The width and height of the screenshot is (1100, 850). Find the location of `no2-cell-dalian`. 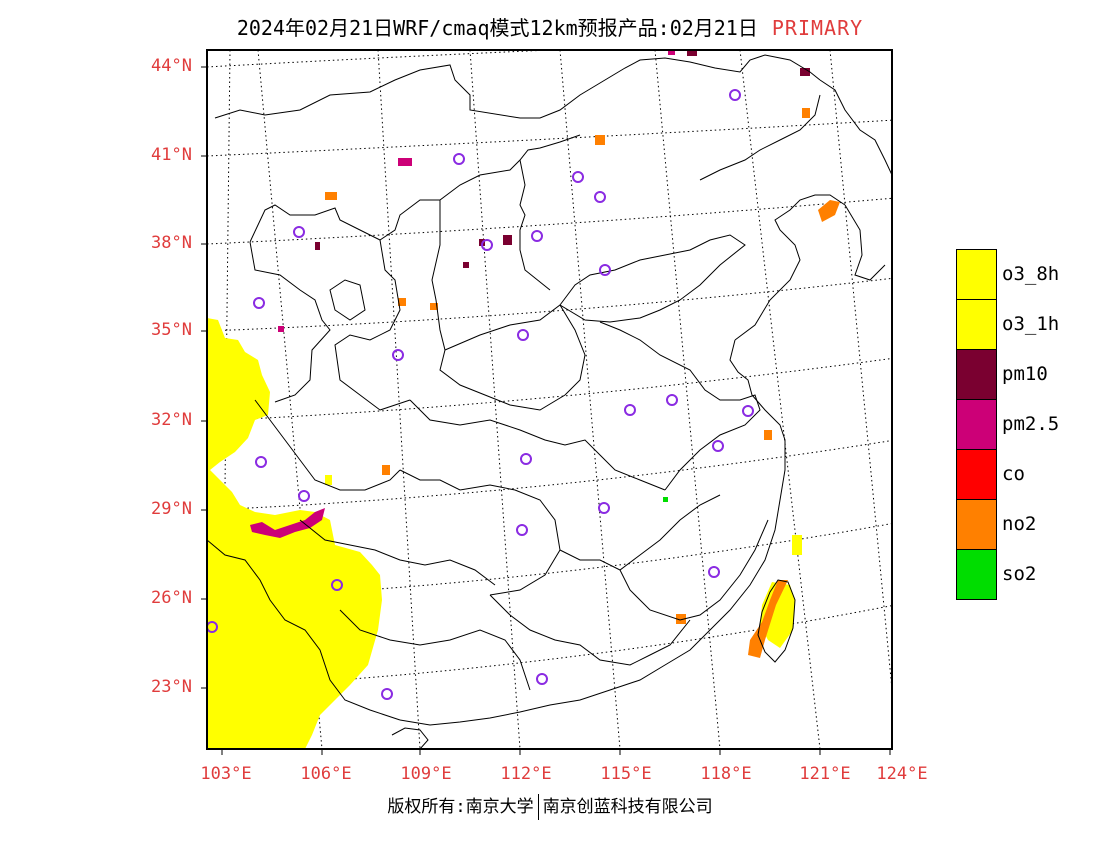

no2-cell-dalian is located at coordinates (806, 113).